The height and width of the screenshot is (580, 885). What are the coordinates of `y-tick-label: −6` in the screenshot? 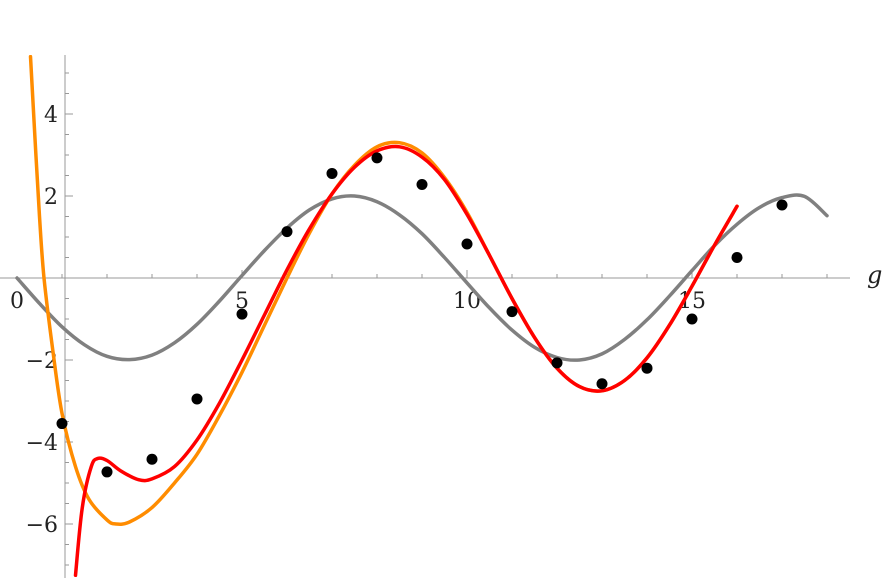 It's located at (42, 525).